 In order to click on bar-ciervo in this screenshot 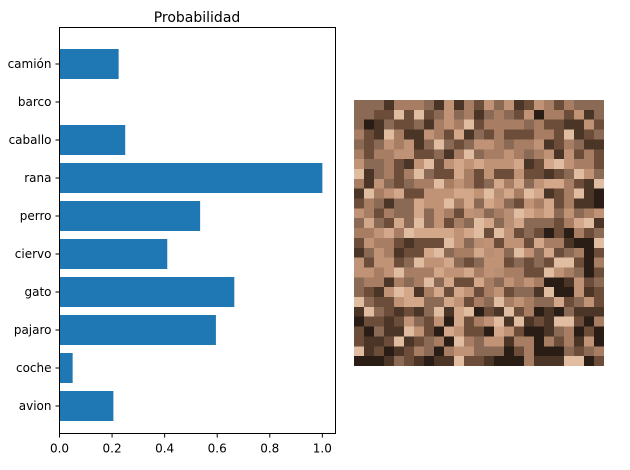, I will do `click(113, 254)`.